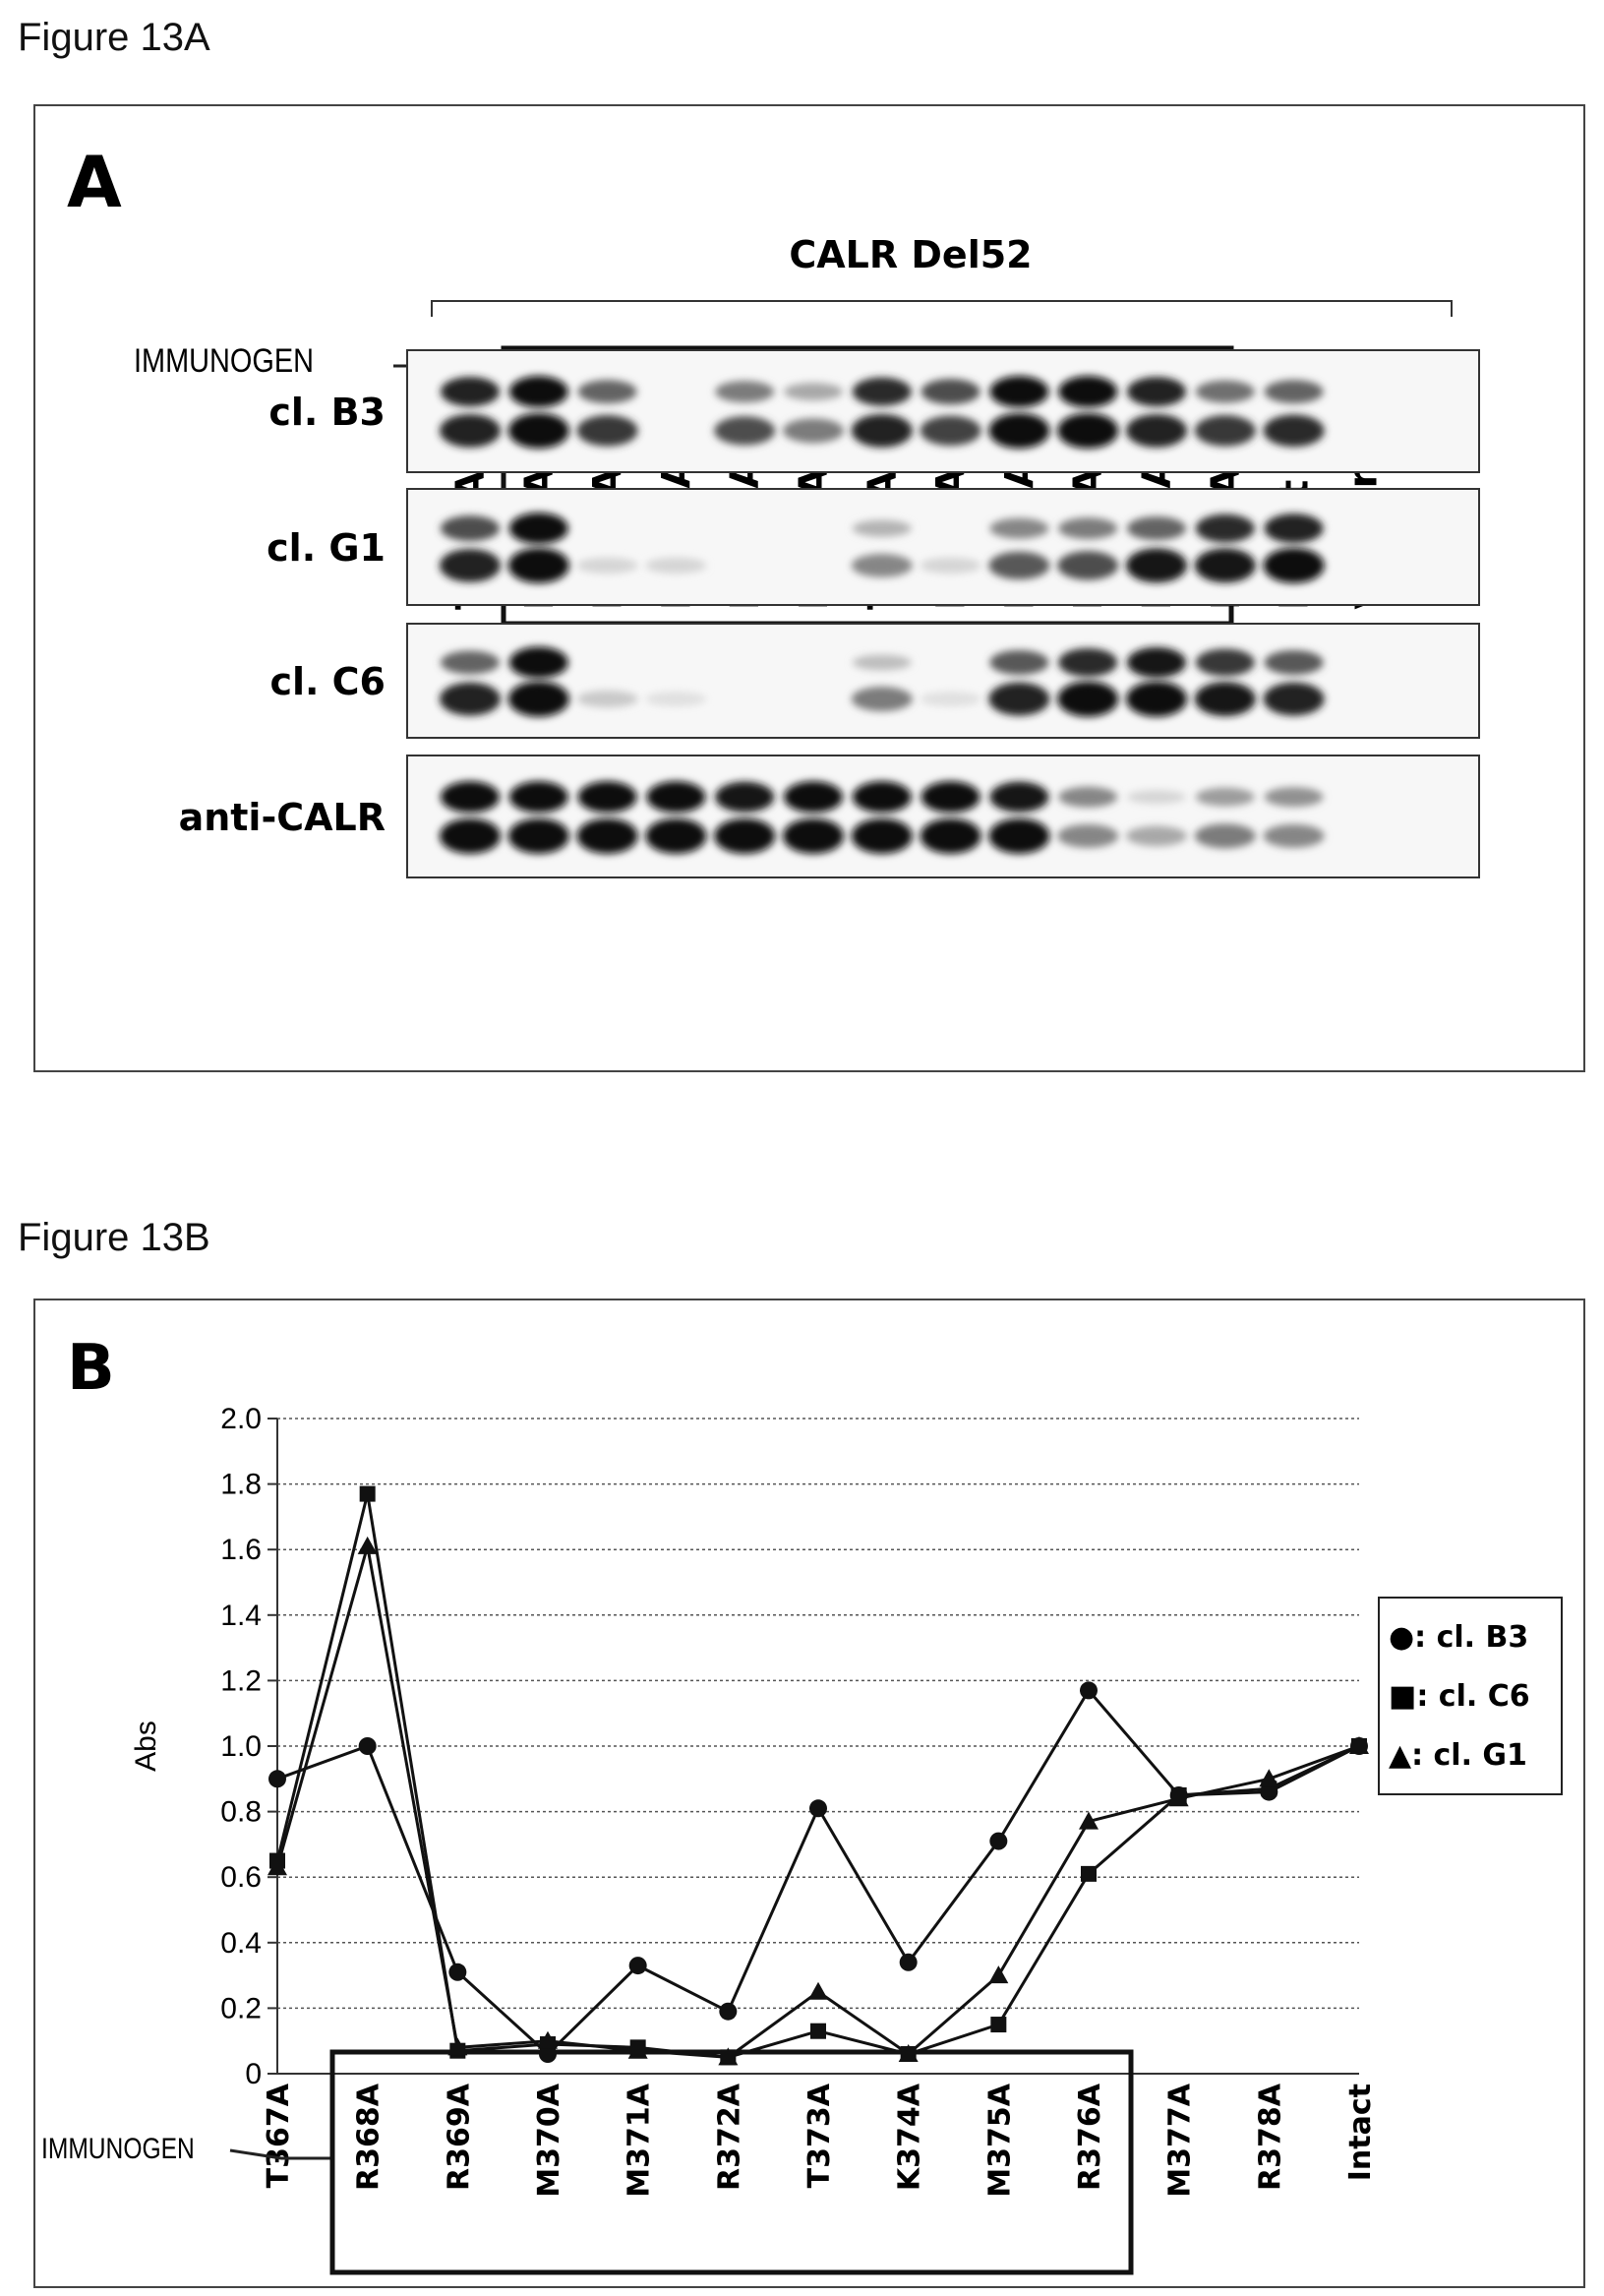  I want to click on blot-1: cl. G1, so click(873, 547).